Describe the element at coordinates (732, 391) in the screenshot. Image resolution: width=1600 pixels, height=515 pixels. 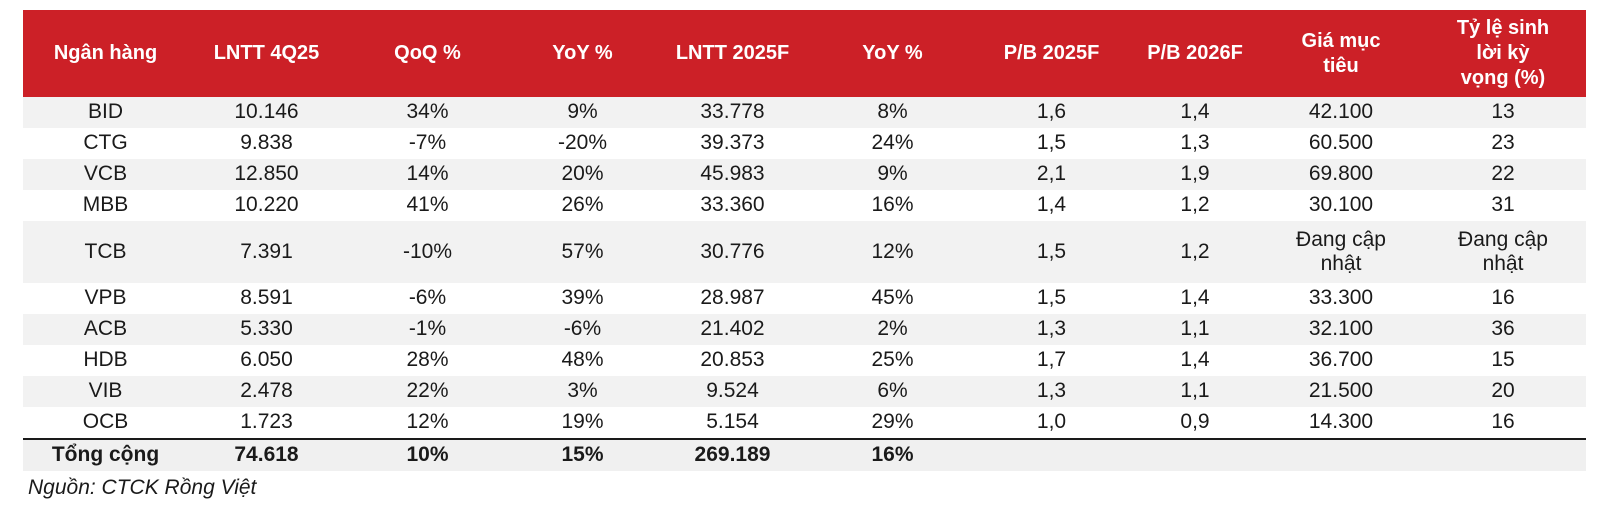
I see `cell-value: 9.524` at that location.